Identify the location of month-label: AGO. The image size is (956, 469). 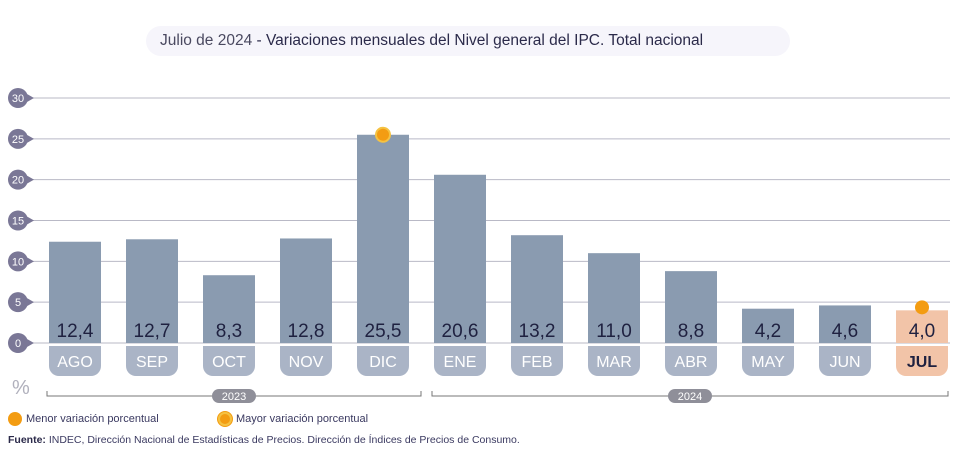
(75, 362).